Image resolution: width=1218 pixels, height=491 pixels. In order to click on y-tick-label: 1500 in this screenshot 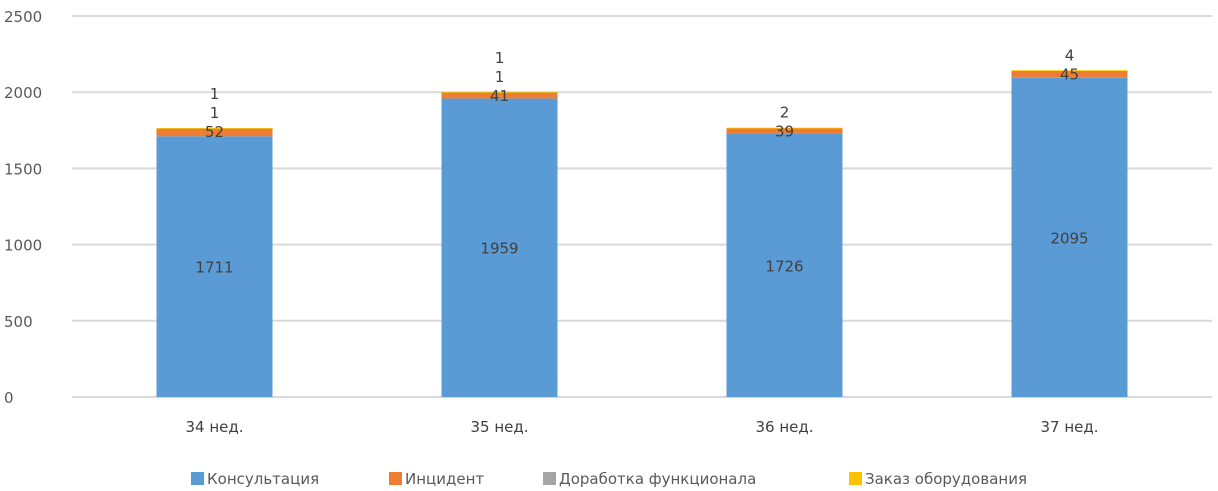, I will do `click(23, 169)`.